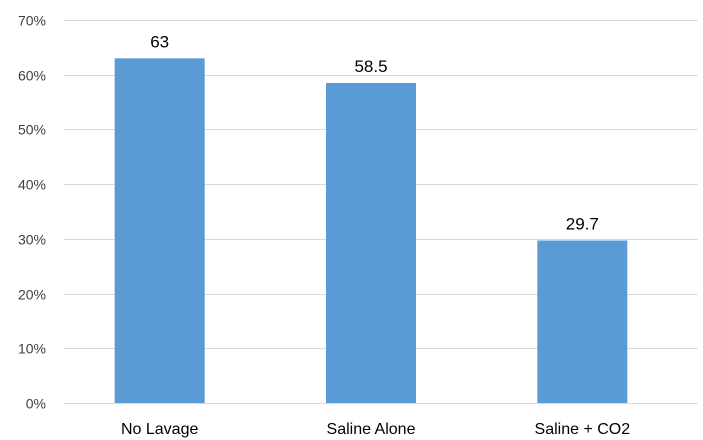 The image size is (703, 440). What do you see at coordinates (371, 429) in the screenshot?
I see `x-tick-label: Saline Alone` at bounding box center [371, 429].